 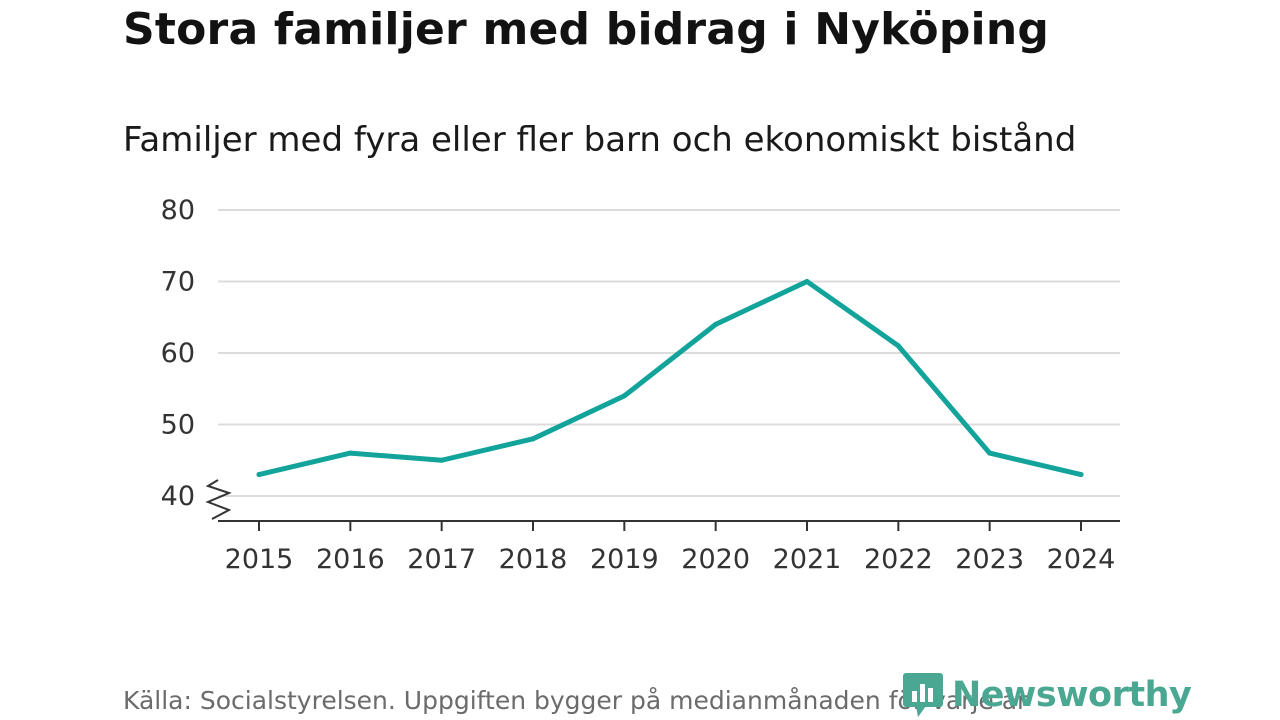 I want to click on x-tick-label-2024: 2024, so click(x=1081, y=559).